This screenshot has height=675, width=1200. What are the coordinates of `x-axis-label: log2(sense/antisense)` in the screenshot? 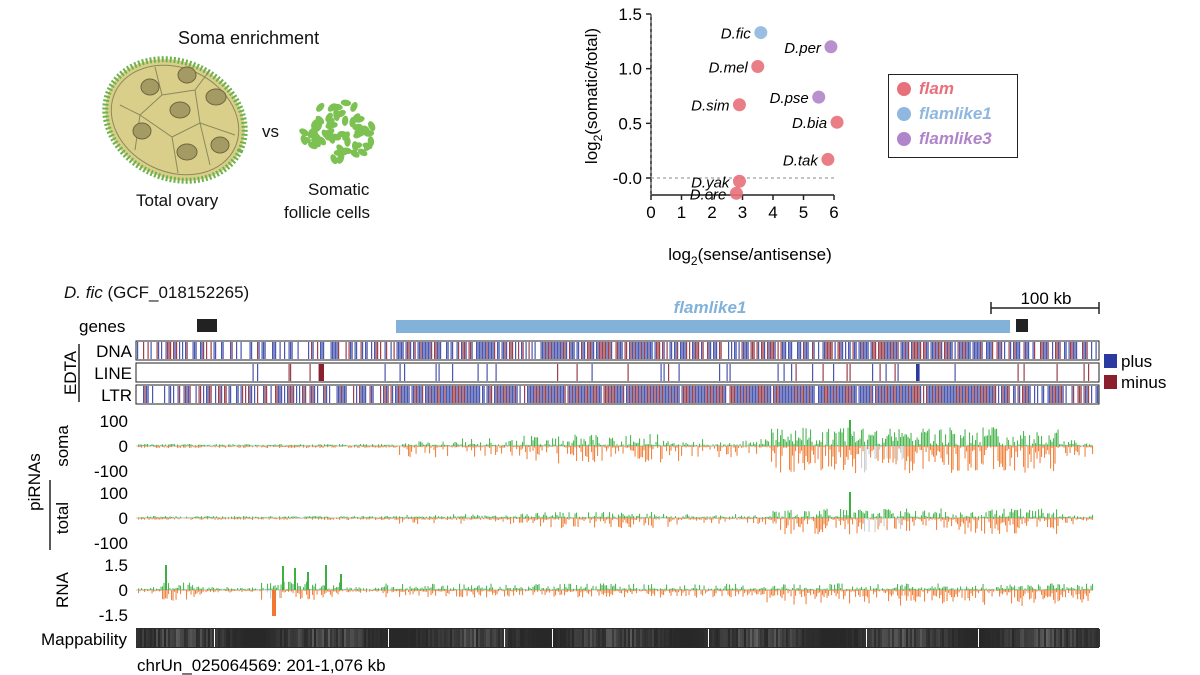 It's located at (750, 256).